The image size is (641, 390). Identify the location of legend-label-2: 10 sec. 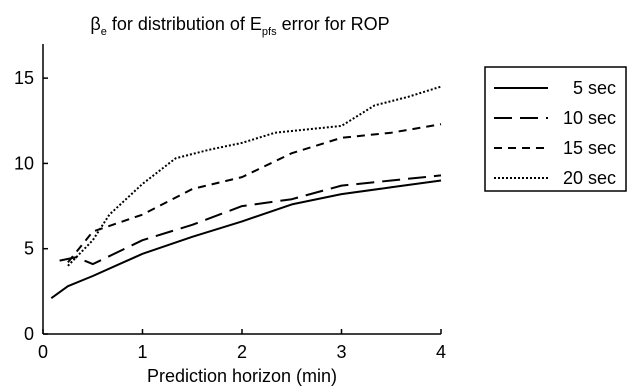
(589, 118).